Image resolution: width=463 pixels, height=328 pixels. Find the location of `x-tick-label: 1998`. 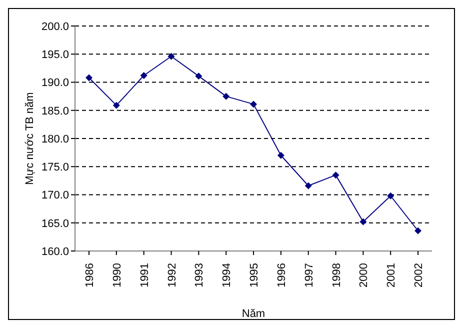

x-tick-label: 1998 is located at coordinates (336, 275).